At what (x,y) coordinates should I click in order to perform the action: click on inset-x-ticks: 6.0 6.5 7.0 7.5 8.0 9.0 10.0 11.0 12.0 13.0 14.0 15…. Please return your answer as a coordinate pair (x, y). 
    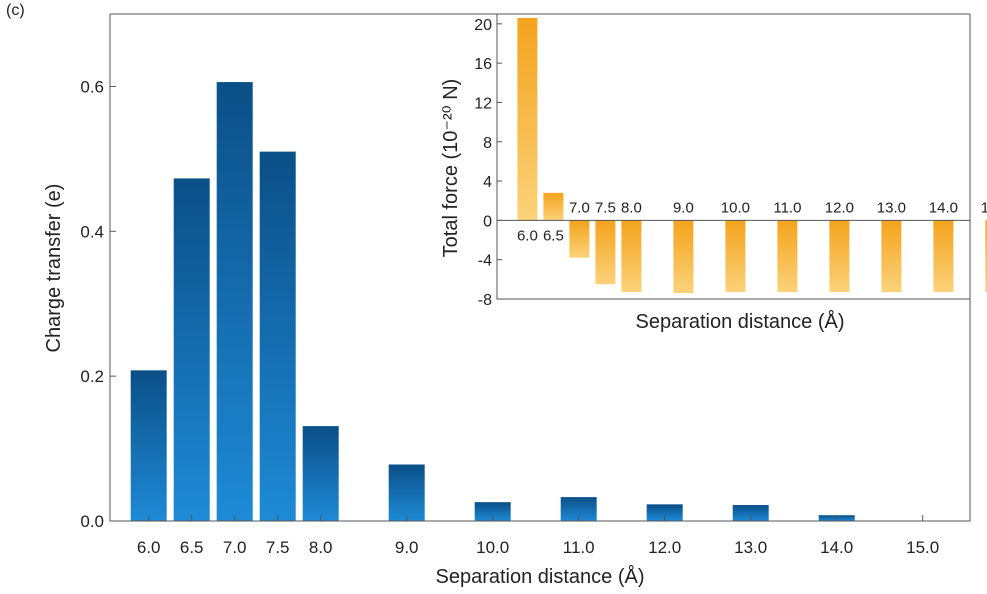
    Looking at the image, I should click on (752, 221).